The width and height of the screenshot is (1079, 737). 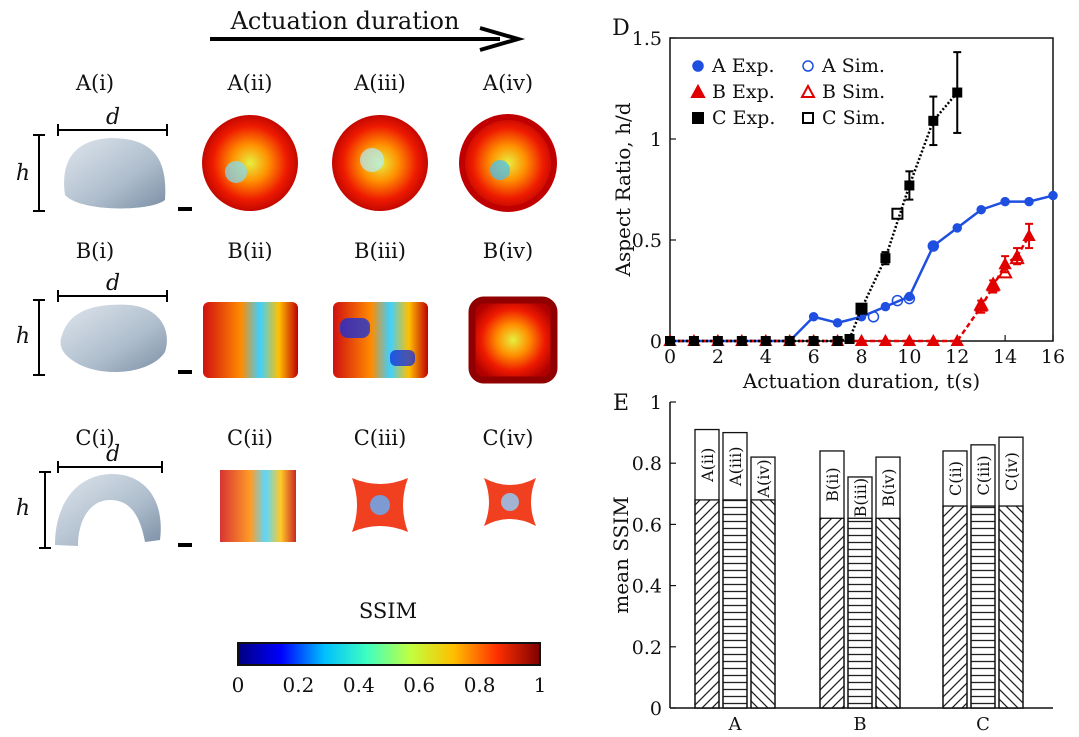 I want to click on label-b-iv: B(iv), so click(x=508, y=251).